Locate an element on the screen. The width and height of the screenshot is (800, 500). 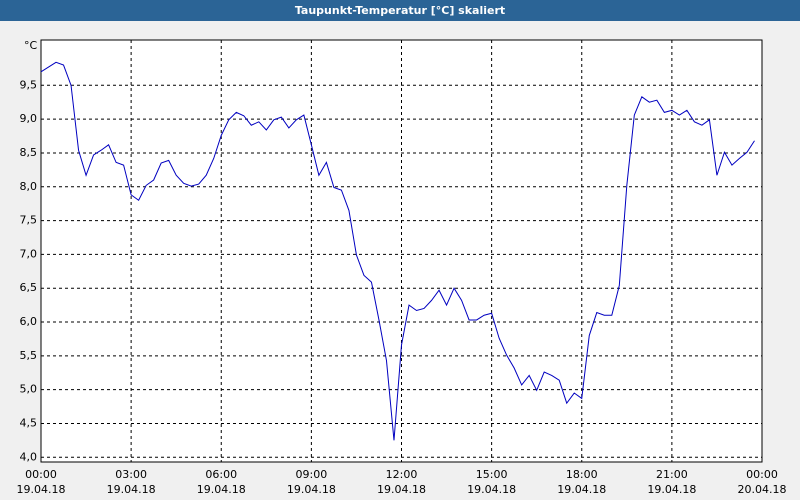
y-tick-label: 9,0 is located at coordinates (29, 118).